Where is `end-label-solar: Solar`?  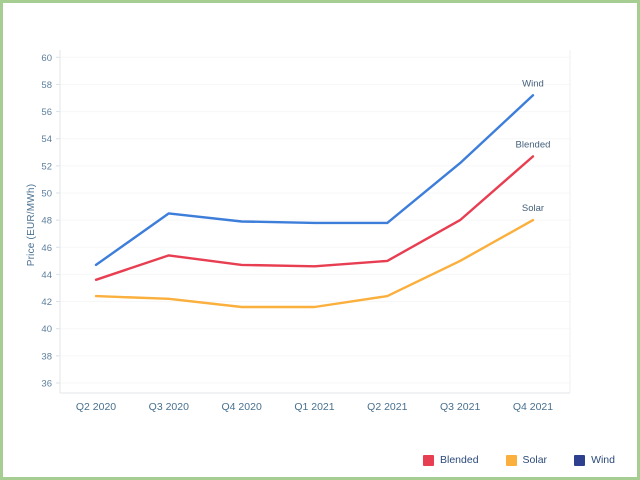 end-label-solar: Solar is located at coordinates (533, 208).